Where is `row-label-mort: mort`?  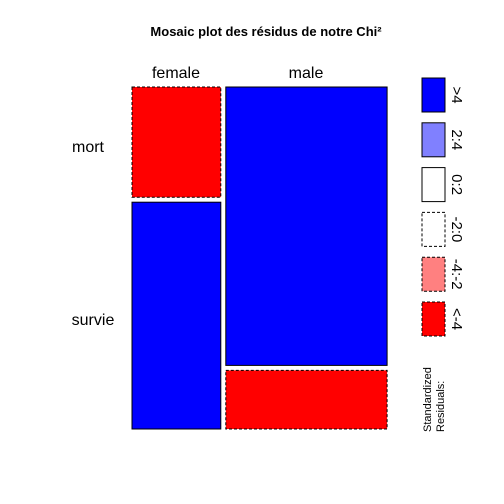
row-label-mort: mort is located at coordinates (88, 147).